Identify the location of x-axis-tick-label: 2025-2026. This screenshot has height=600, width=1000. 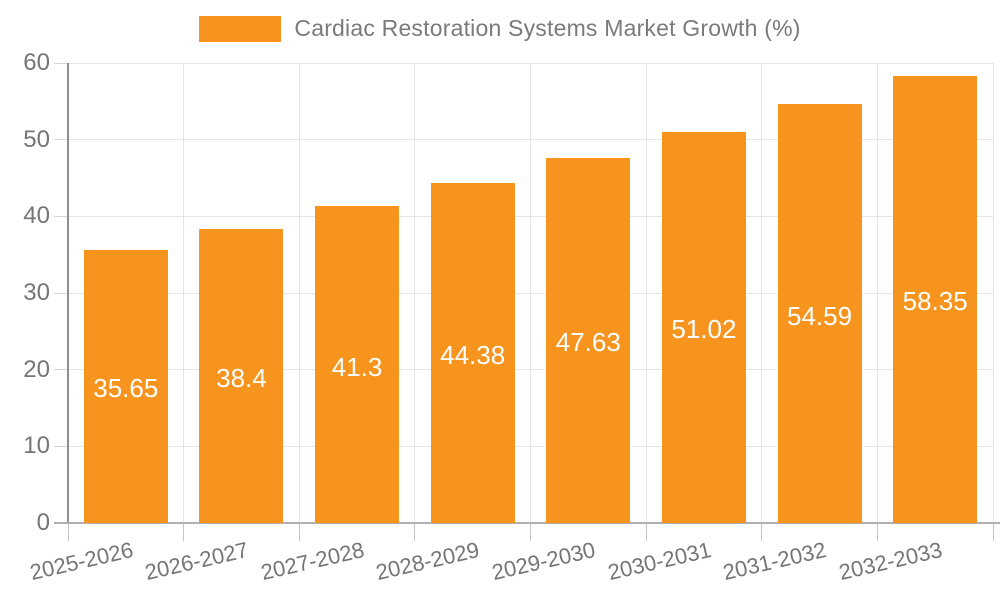
(81, 561).